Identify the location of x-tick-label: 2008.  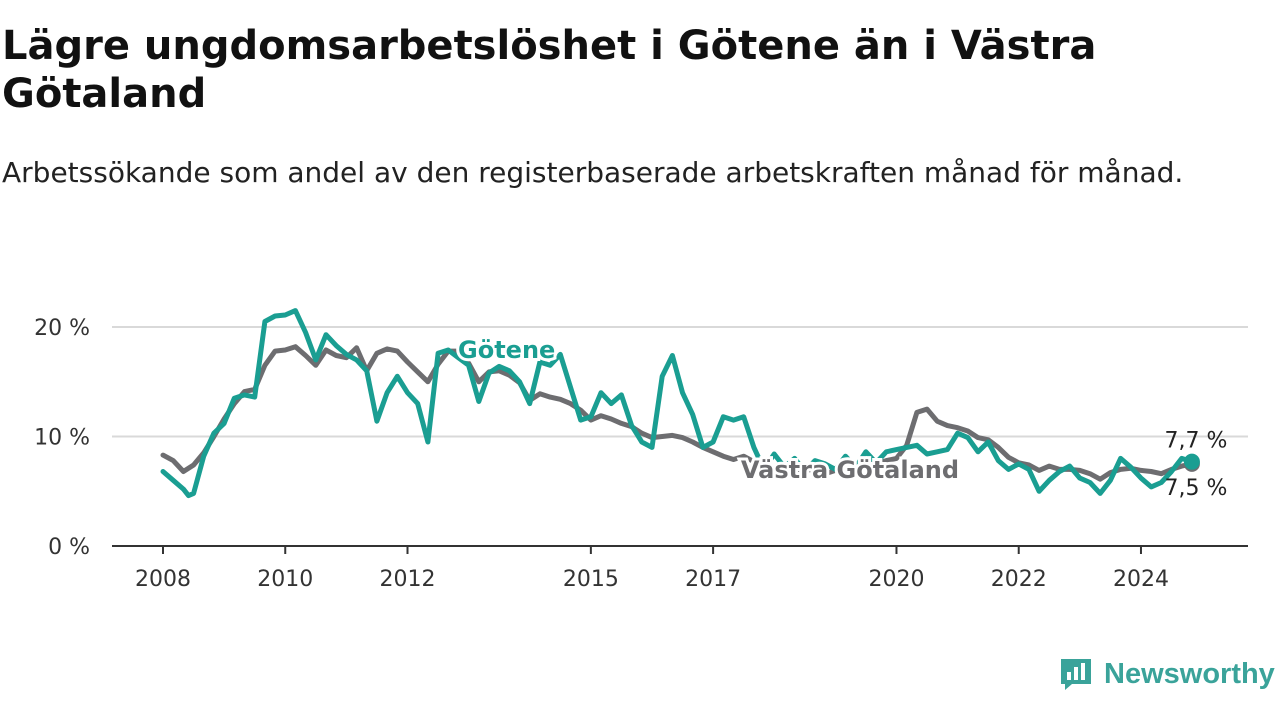
(163, 579).